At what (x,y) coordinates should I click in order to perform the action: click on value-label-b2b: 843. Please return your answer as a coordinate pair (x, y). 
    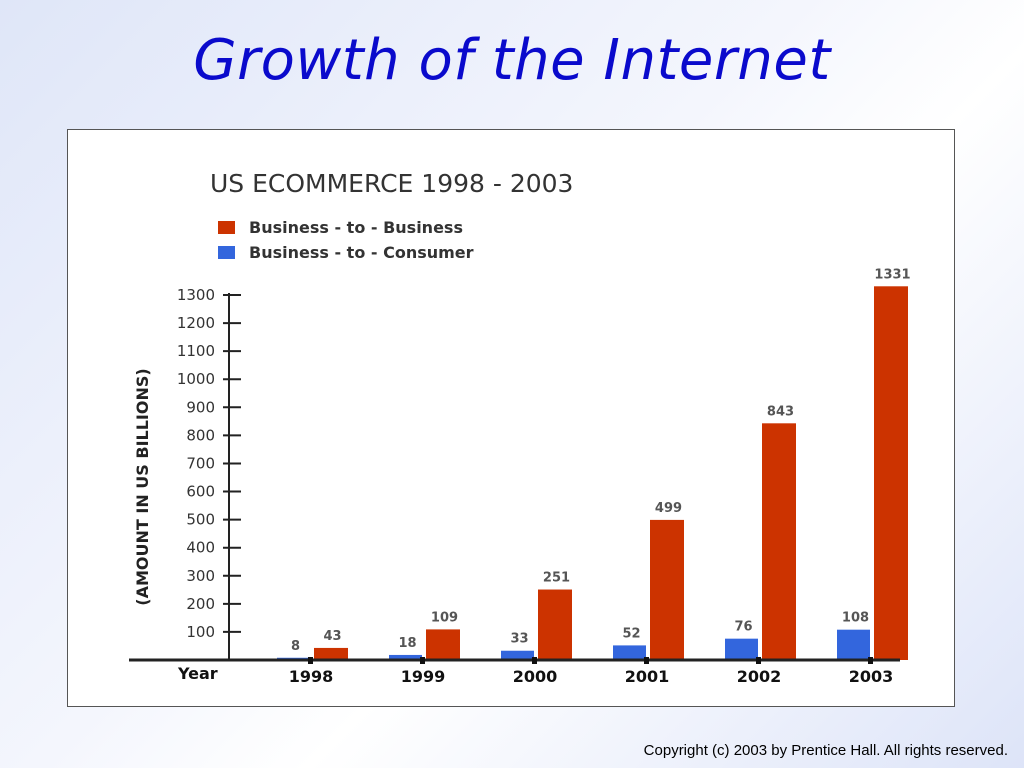
    Looking at the image, I should click on (780, 411).